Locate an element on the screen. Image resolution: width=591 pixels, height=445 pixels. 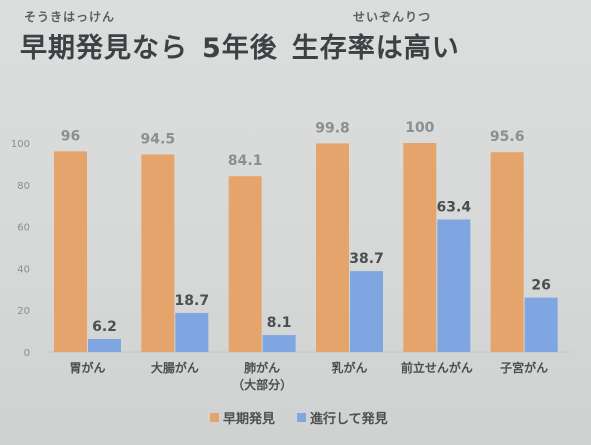
legend-swatch-advanced is located at coordinates (302, 417).